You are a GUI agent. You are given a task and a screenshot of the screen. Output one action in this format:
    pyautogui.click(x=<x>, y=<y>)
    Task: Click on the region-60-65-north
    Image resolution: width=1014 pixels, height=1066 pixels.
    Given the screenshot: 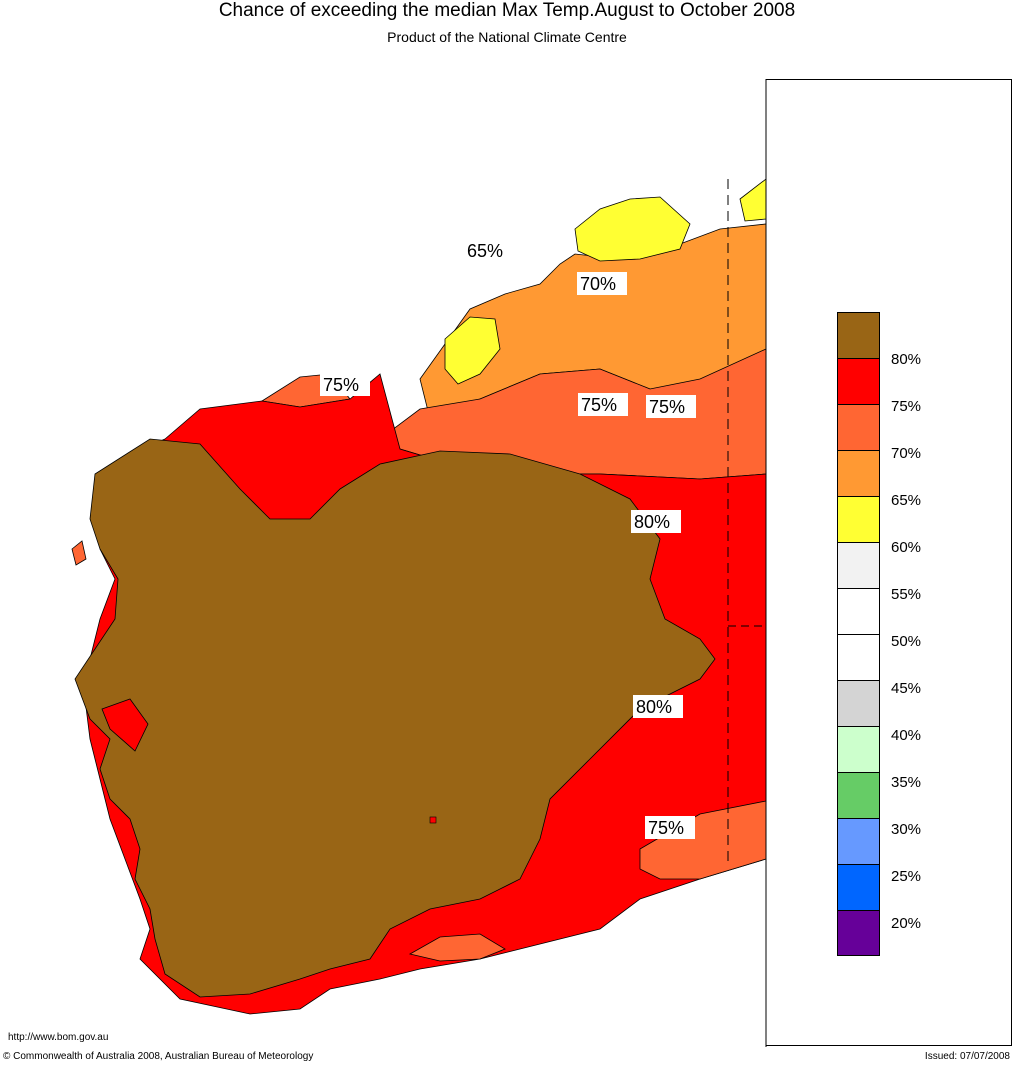 What is the action you would take?
    pyautogui.click(x=632, y=229)
    